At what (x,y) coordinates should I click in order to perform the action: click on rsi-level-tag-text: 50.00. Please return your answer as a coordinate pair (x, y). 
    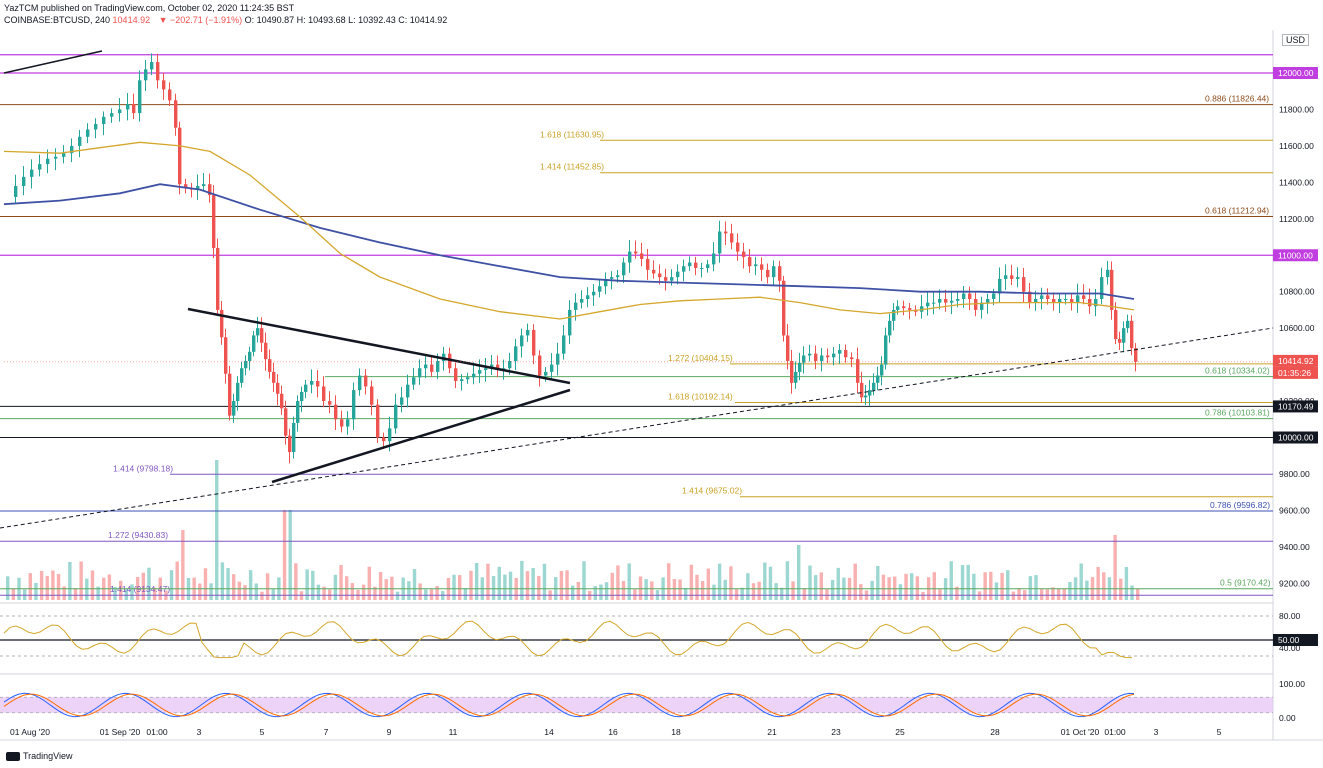
    Looking at the image, I should click on (1289, 640).